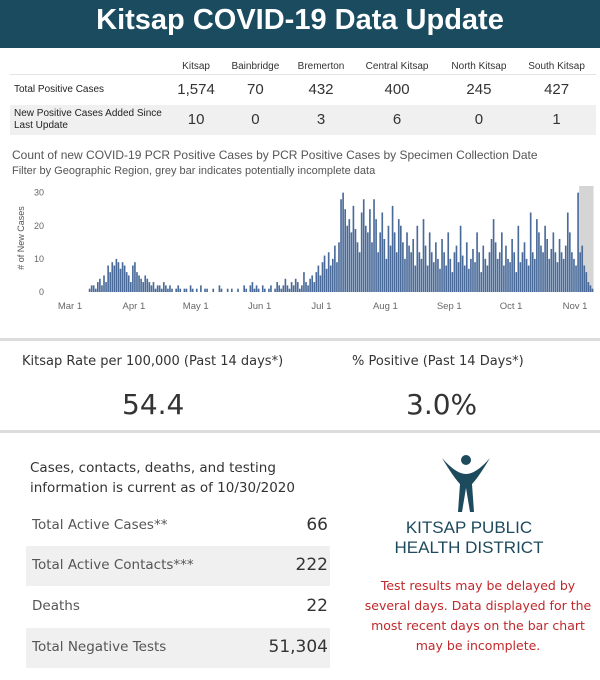 This screenshot has width=600, height=680. I want to click on stat-label: Total Active Cases**, so click(100, 525).